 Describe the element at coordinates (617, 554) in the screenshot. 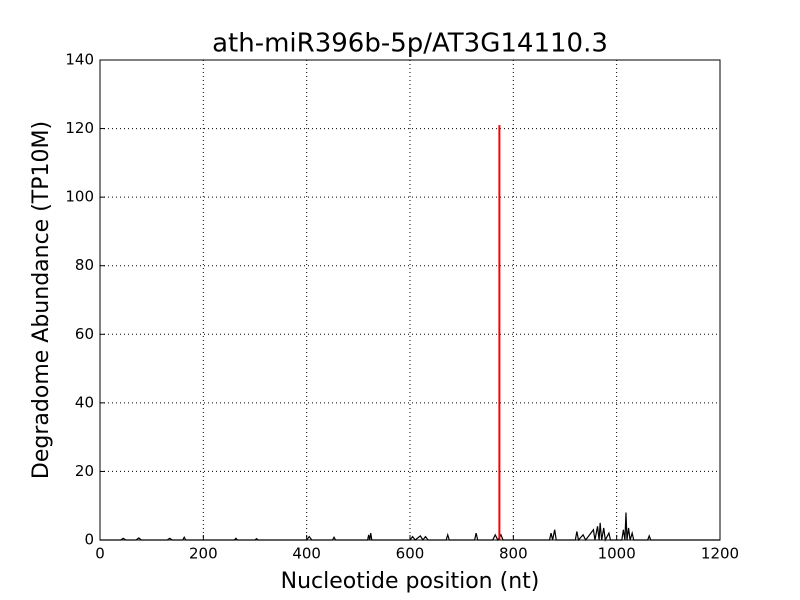

I see `x-tick-label: 1000` at that location.